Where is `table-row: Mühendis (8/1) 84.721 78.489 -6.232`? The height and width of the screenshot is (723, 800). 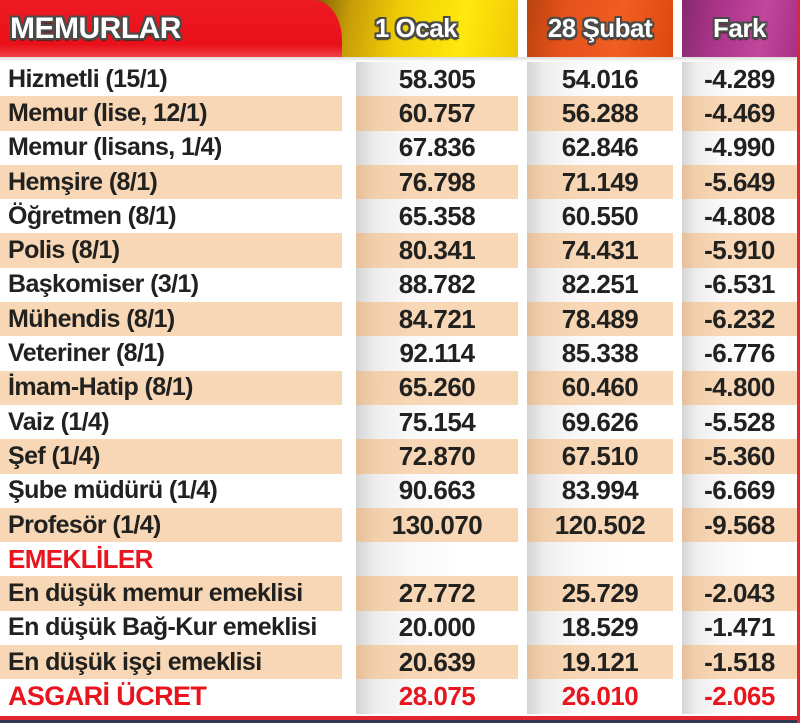
table-row: Mühendis (8/1) 84.721 78.489 -6.232 is located at coordinates (398, 319).